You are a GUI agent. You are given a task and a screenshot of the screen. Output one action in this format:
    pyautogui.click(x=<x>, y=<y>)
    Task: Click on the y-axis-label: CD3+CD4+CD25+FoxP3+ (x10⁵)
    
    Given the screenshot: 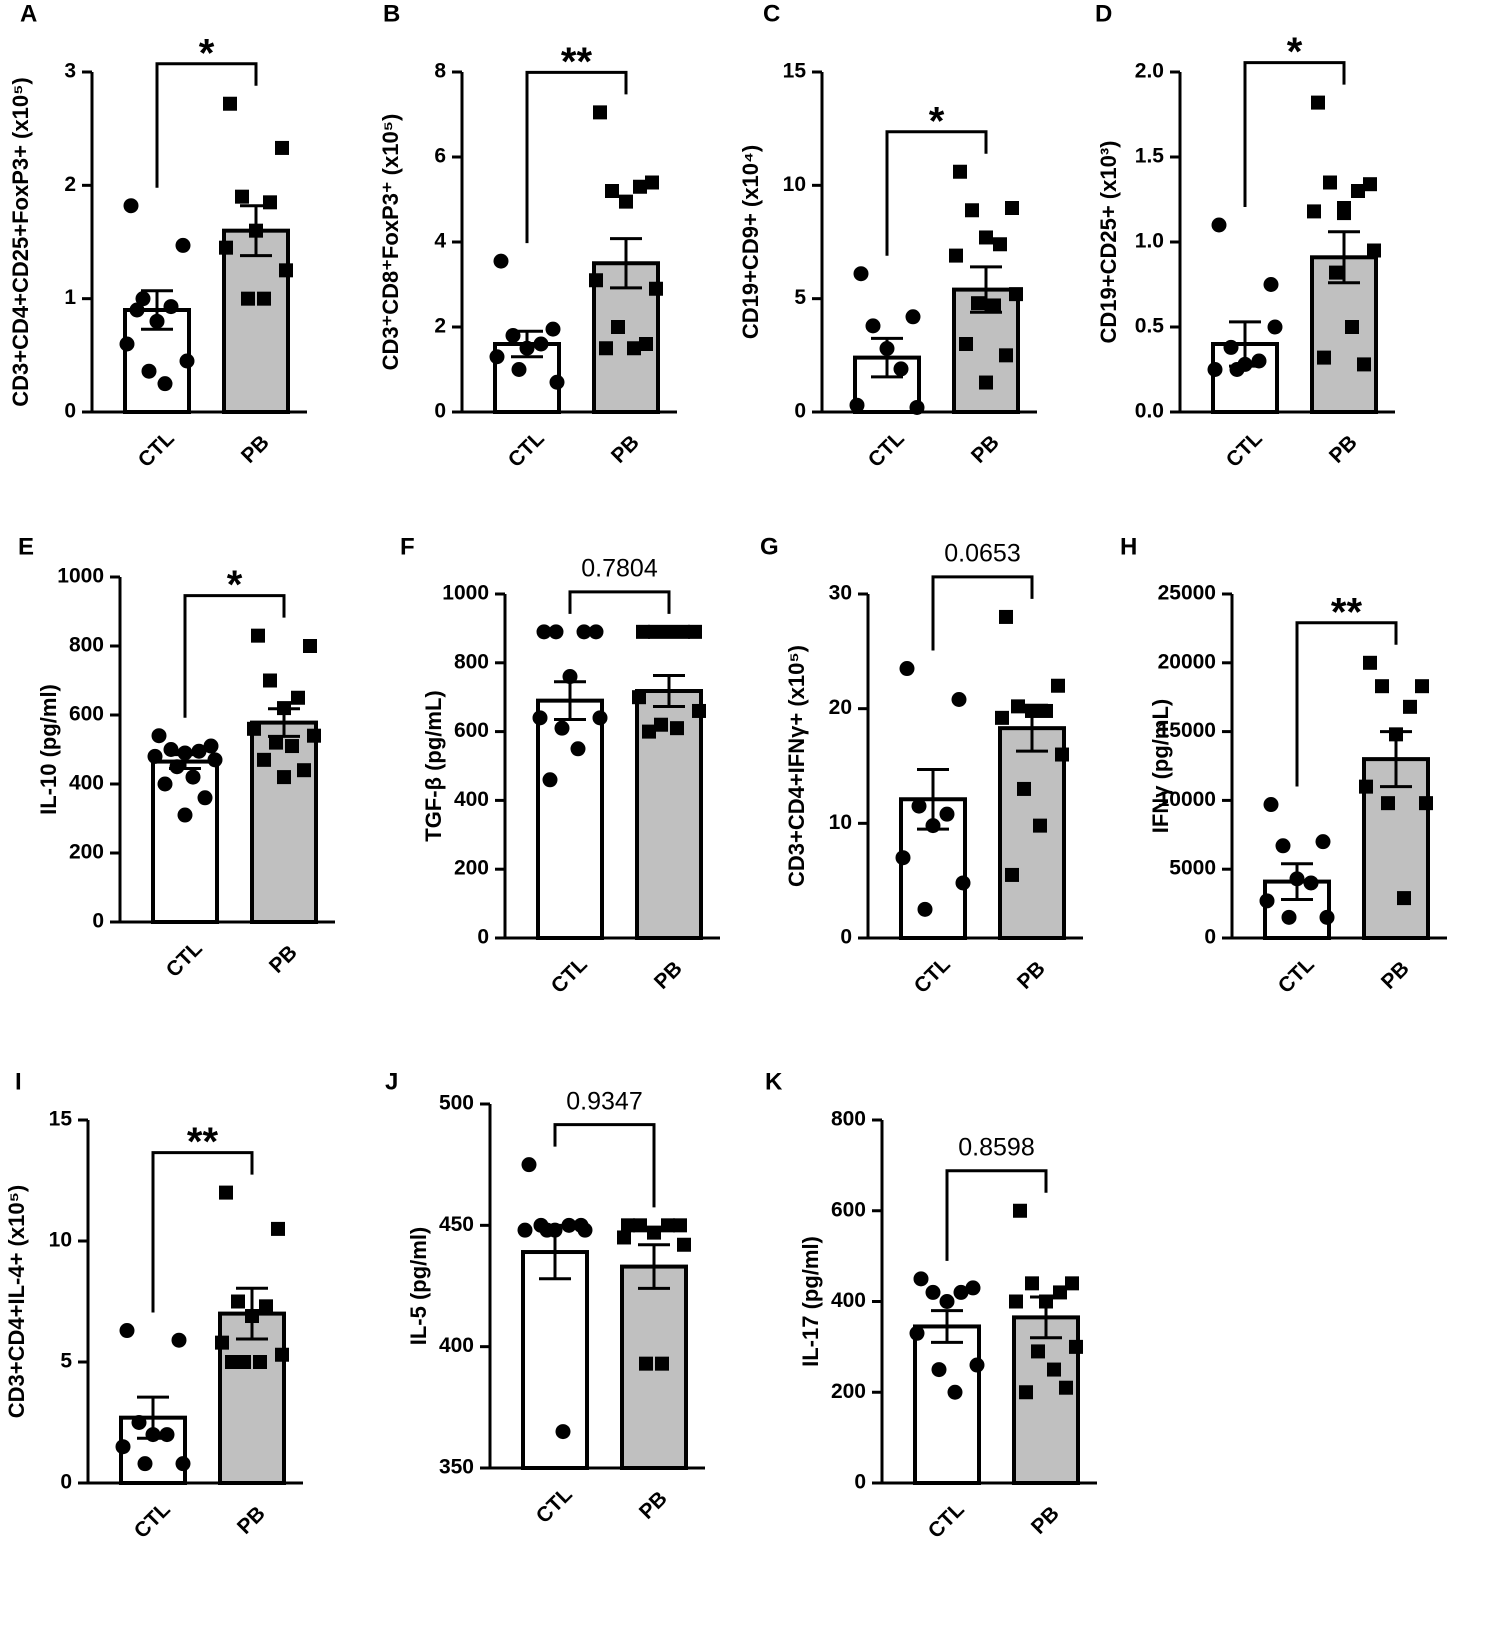 What is the action you would take?
    pyautogui.click(x=20, y=241)
    